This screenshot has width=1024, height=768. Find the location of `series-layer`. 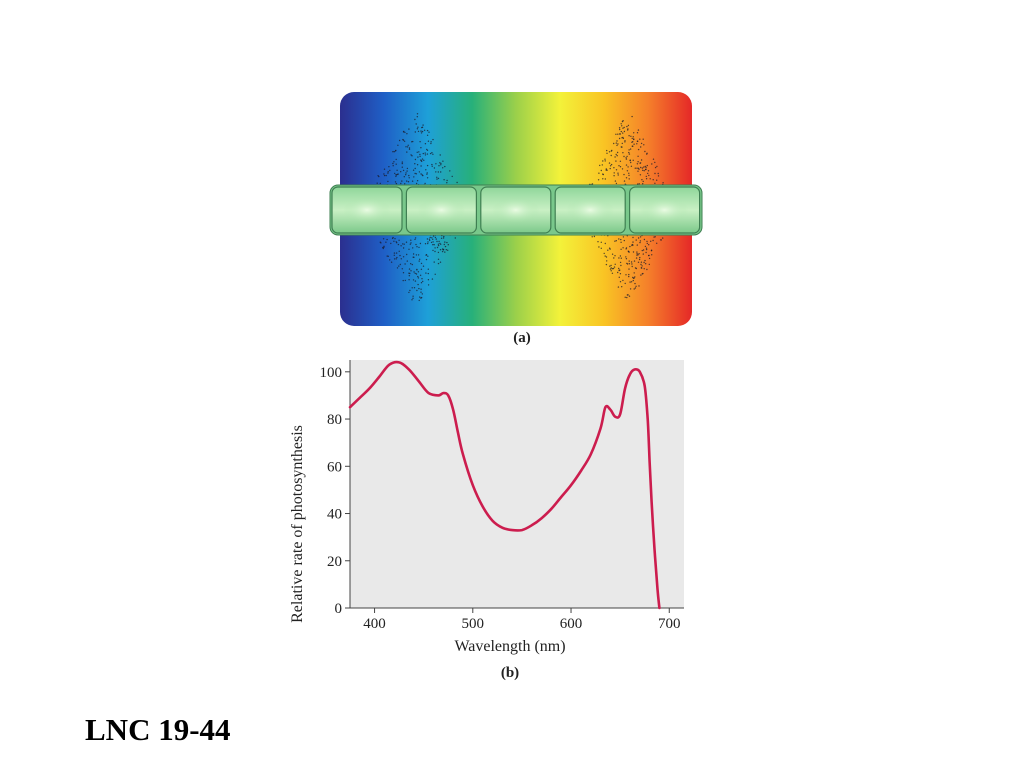

series-layer is located at coordinates (504, 485).